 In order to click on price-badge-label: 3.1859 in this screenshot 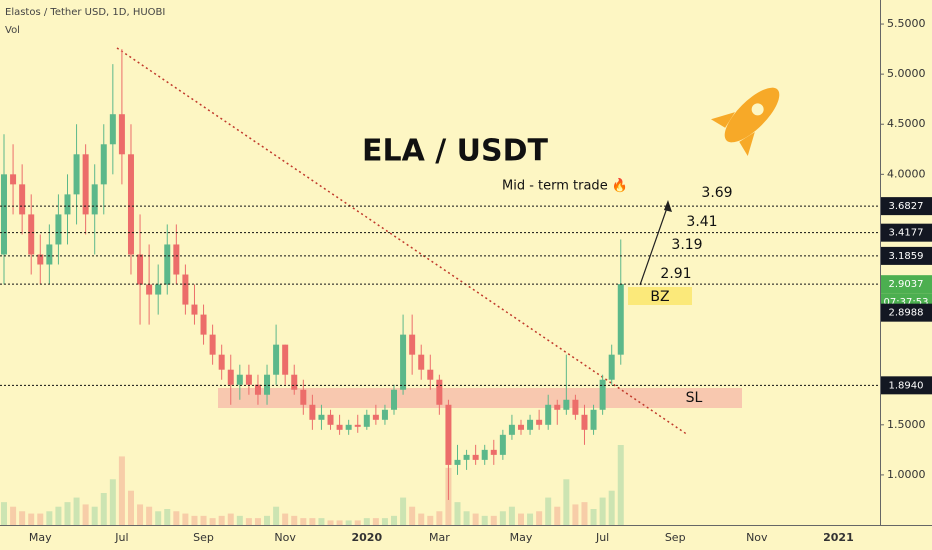, I will do `click(906, 256)`.